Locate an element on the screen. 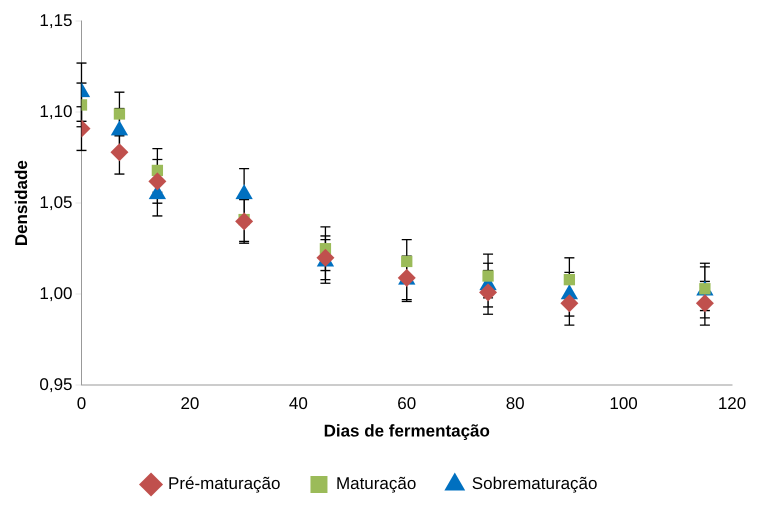 Image resolution: width=760 pixels, height=511 pixels. y-tick-label: 1,05 is located at coordinates (55, 202).